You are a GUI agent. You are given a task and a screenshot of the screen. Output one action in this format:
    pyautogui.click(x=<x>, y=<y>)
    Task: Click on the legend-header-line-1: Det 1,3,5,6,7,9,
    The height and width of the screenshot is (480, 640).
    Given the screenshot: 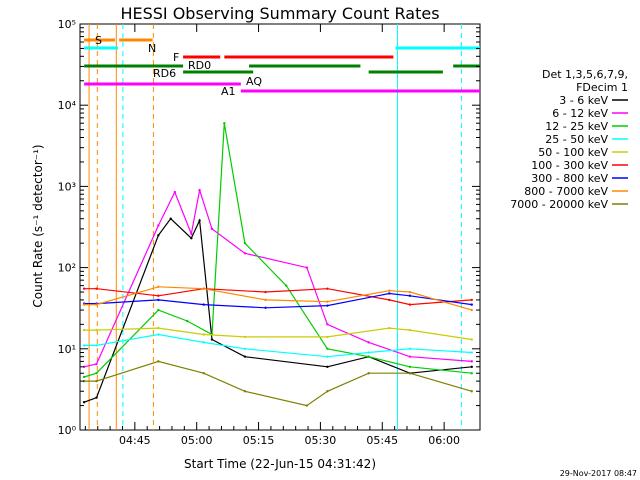 What is the action you would take?
    pyautogui.click(x=585, y=74)
    